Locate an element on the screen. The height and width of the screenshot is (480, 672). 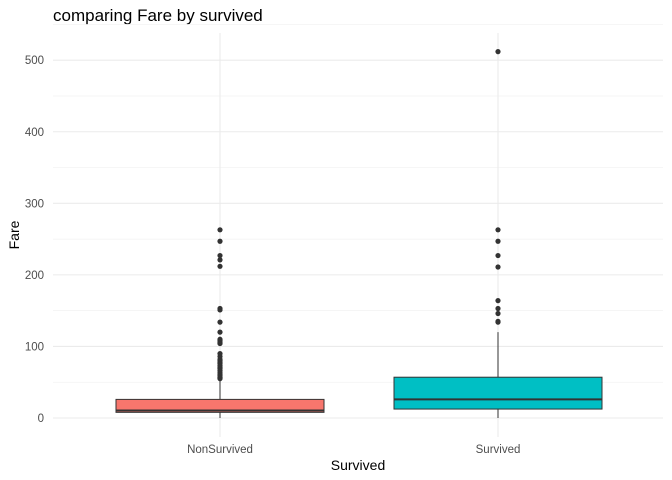
y-axis-title: Fare is located at coordinates (14, 234).